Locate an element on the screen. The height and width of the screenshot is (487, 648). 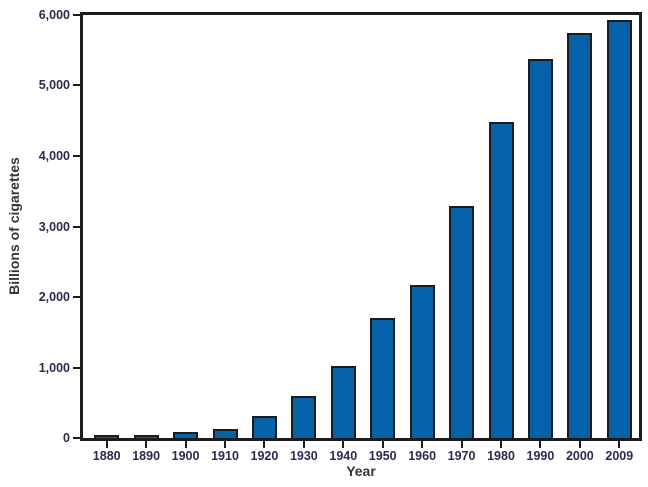
x-tick-label-1990: 1990 is located at coordinates (540, 456).